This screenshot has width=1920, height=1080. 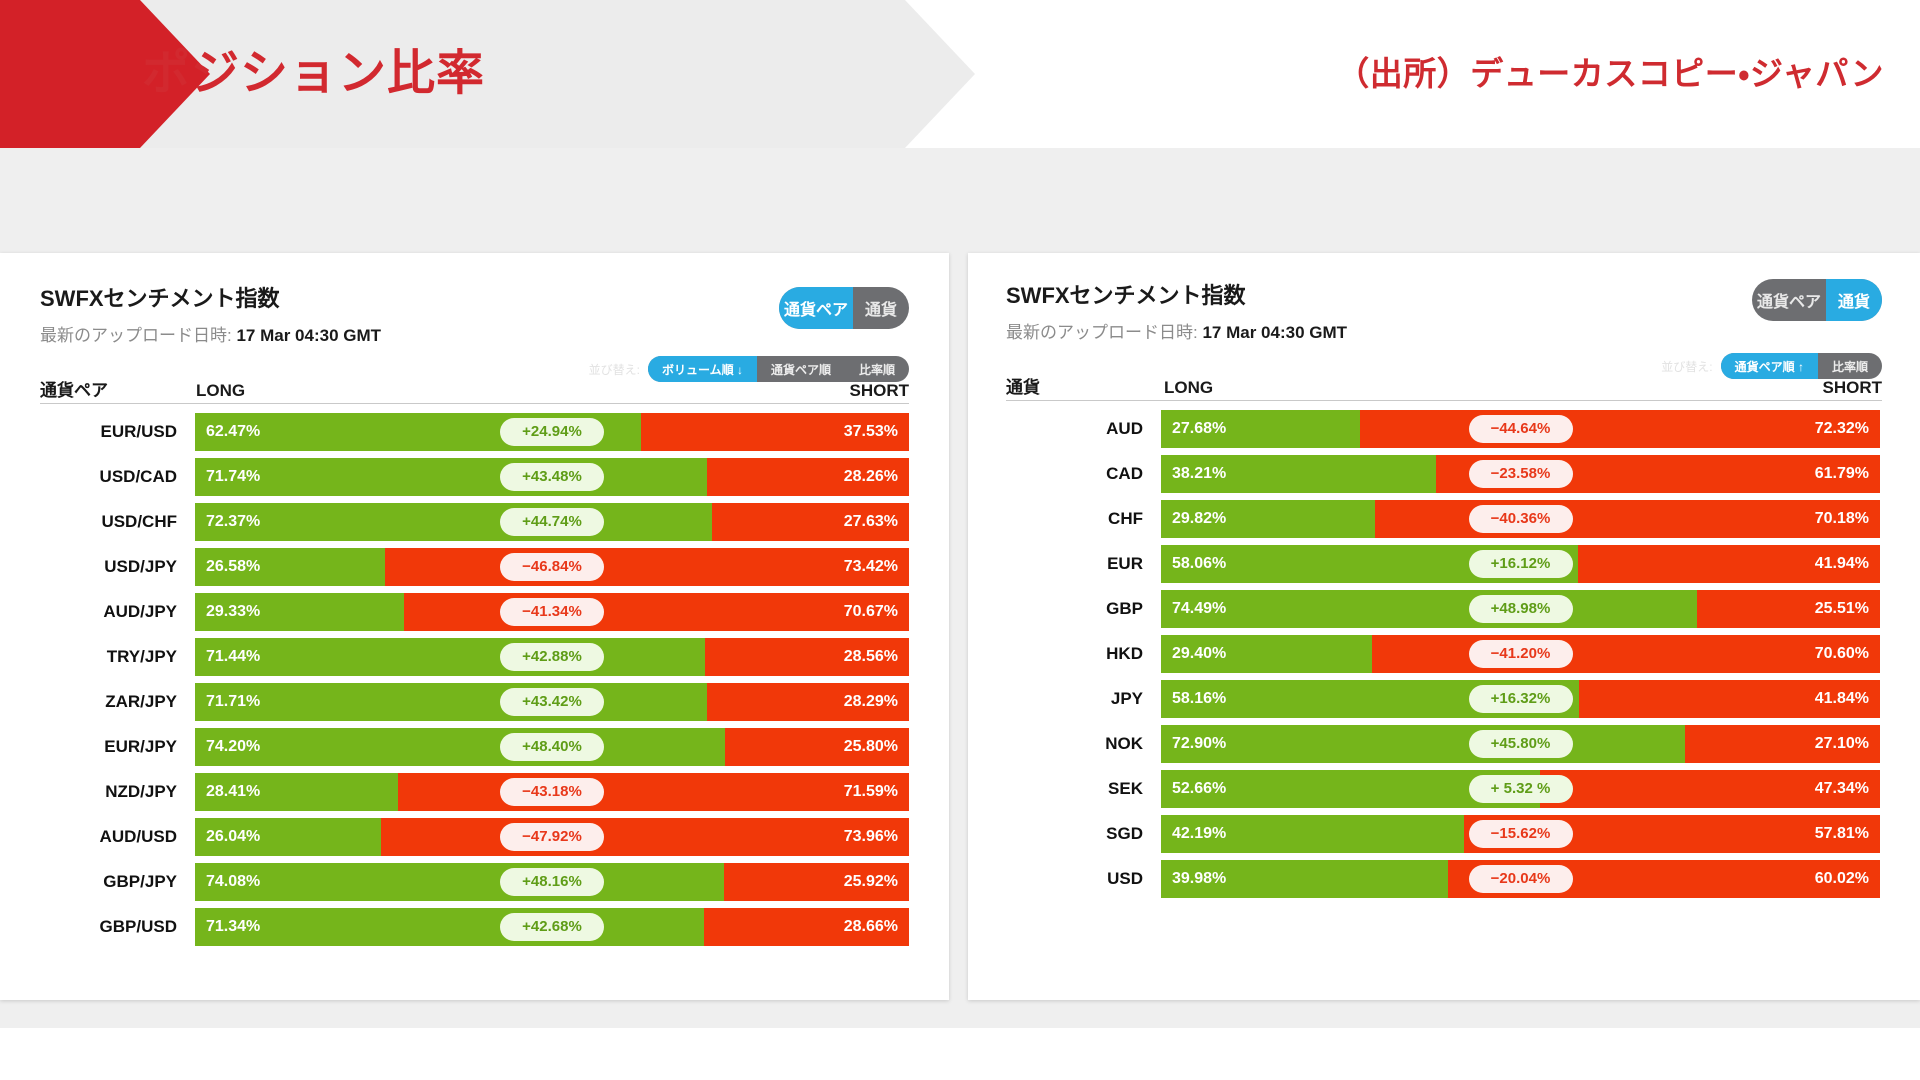 I want to click on sentiment-bar: 29.82% 70.18% −40.36%, so click(x=1520, y=518).